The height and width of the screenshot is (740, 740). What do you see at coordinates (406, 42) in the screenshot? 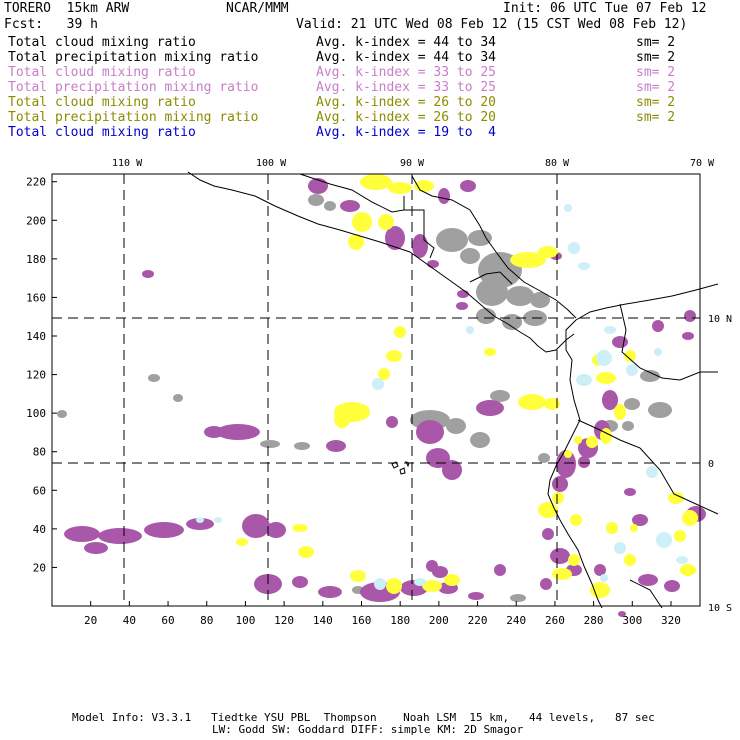
I see `legend-range: Avg. k-index = 44 to 34` at bounding box center [406, 42].